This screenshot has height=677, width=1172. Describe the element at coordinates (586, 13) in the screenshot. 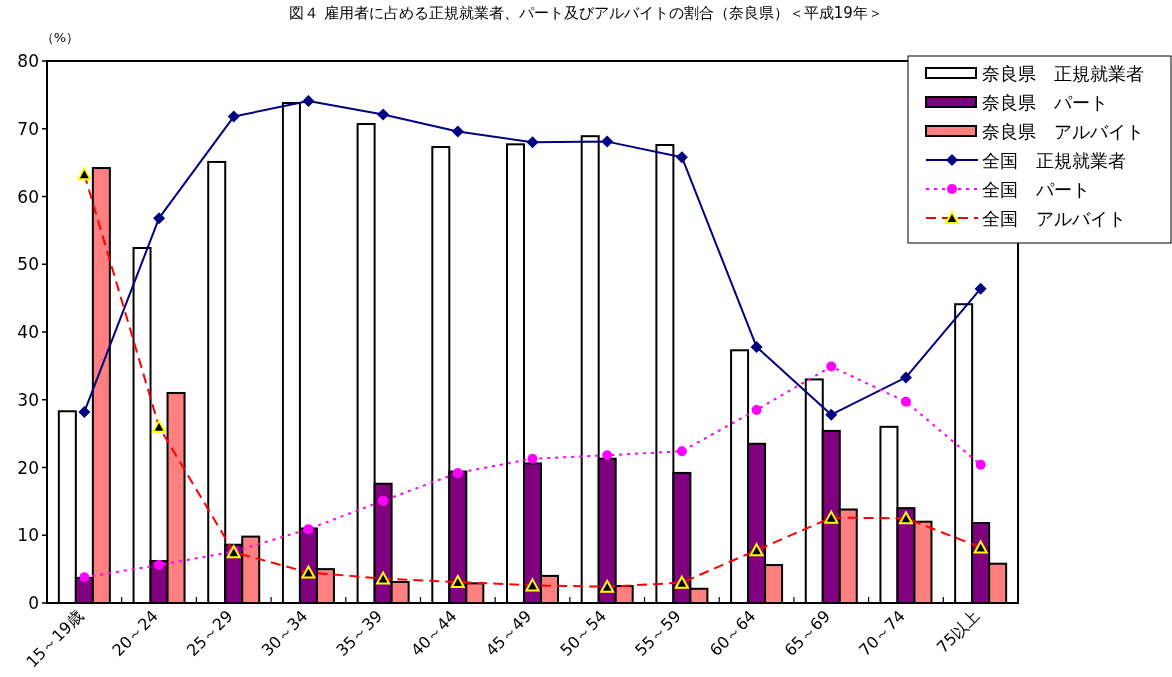

I see `title: 図４ 雇用者に占める正規就業者、パート及びアルバイトの割合（奈良県）＜平成19年＞` at that location.